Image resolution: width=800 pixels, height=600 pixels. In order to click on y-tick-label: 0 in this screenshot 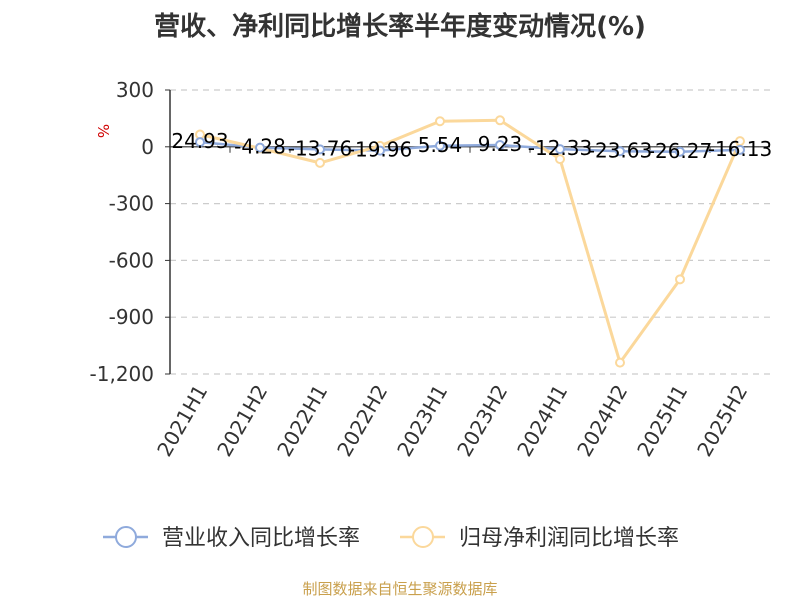, I will do `click(147, 147)`.